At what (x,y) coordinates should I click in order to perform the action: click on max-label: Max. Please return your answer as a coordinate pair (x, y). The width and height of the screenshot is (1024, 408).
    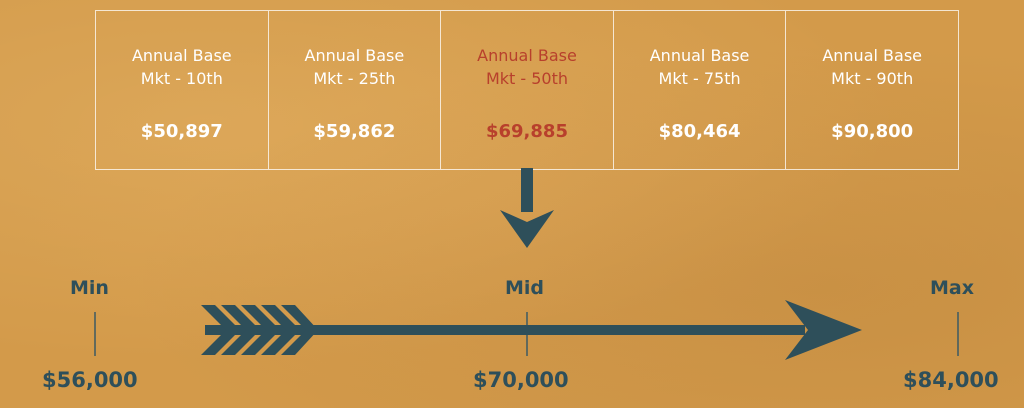
    Looking at the image, I should click on (952, 288).